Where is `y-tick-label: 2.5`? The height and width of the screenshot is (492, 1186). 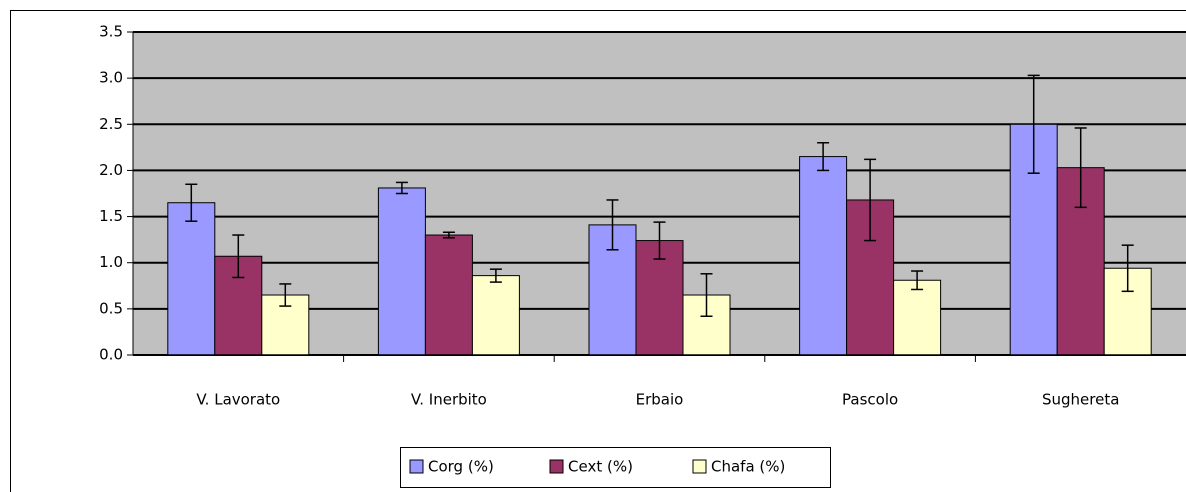 y-tick-label: 2.5 is located at coordinates (111, 124).